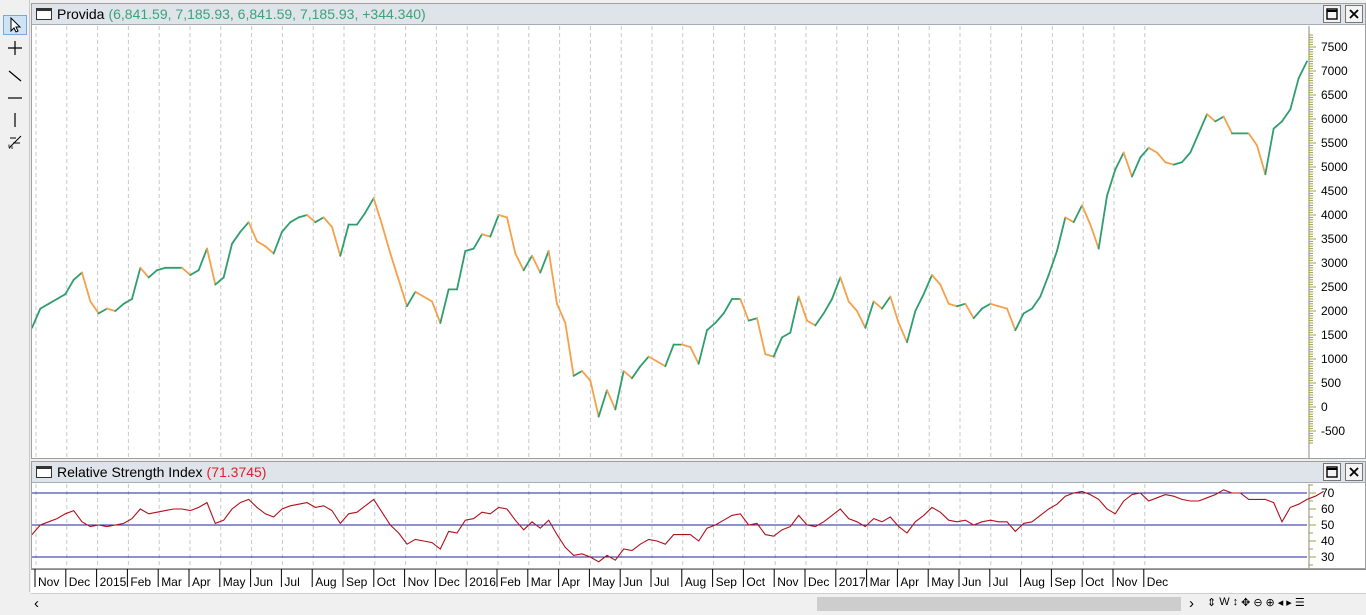 This screenshot has width=1366, height=615. What do you see at coordinates (1334, 143) in the screenshot?
I see `price-axis-label: 5500` at bounding box center [1334, 143].